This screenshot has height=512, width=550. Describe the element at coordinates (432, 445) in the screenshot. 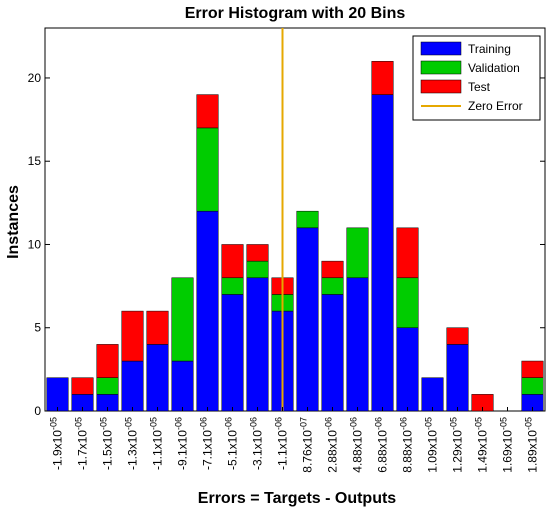

I see `x-tick-label-15: 1.09x10-05` at that location.